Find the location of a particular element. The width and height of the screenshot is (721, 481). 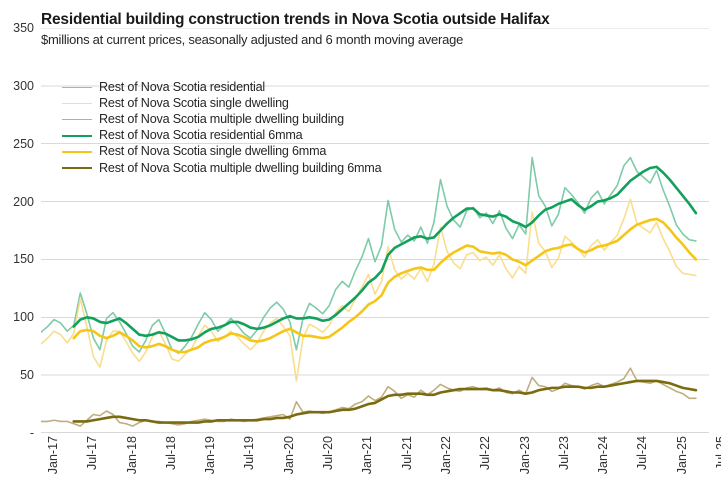

y-axis-tick-label: - is located at coordinates (31, 433).